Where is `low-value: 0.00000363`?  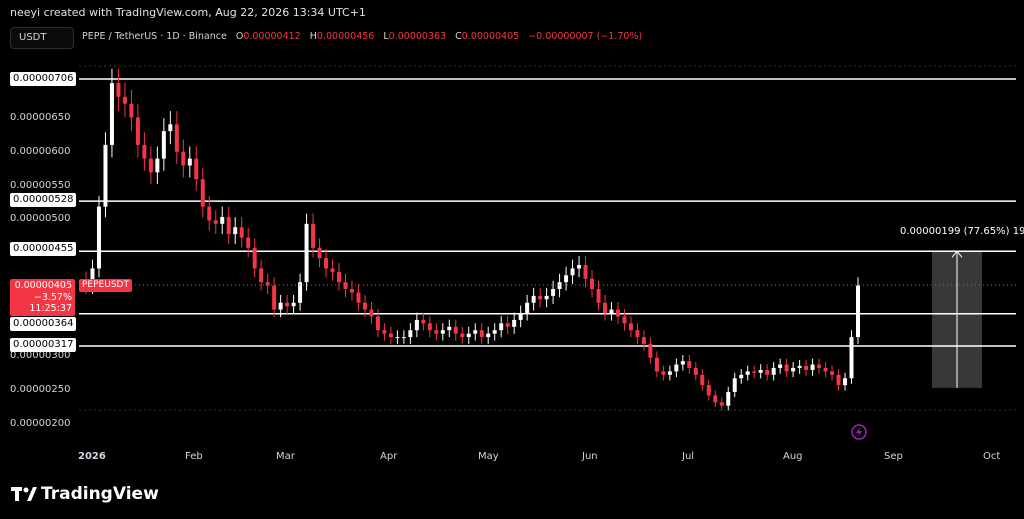 low-value: 0.00000363 is located at coordinates (417, 36).